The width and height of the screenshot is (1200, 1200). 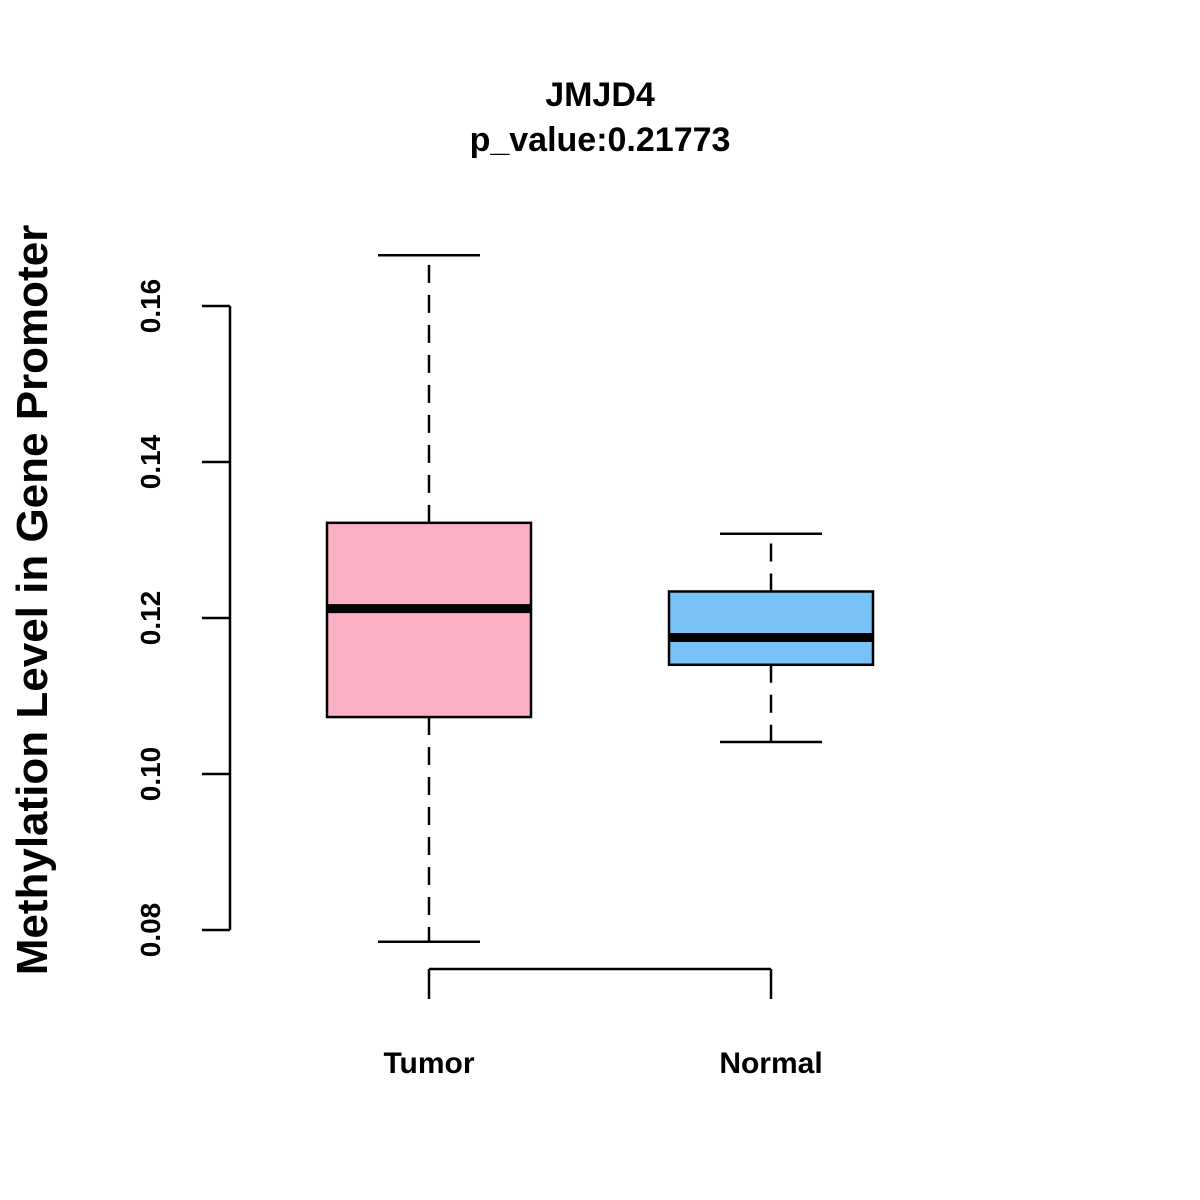 I want to click on x-axis: Tumor Normal, so click(x=603, y=1023).